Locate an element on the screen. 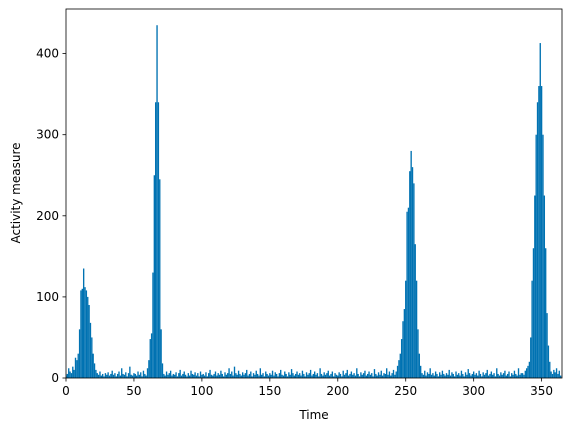 The image size is (571, 432). x-tick-label: 0 is located at coordinates (66, 391).